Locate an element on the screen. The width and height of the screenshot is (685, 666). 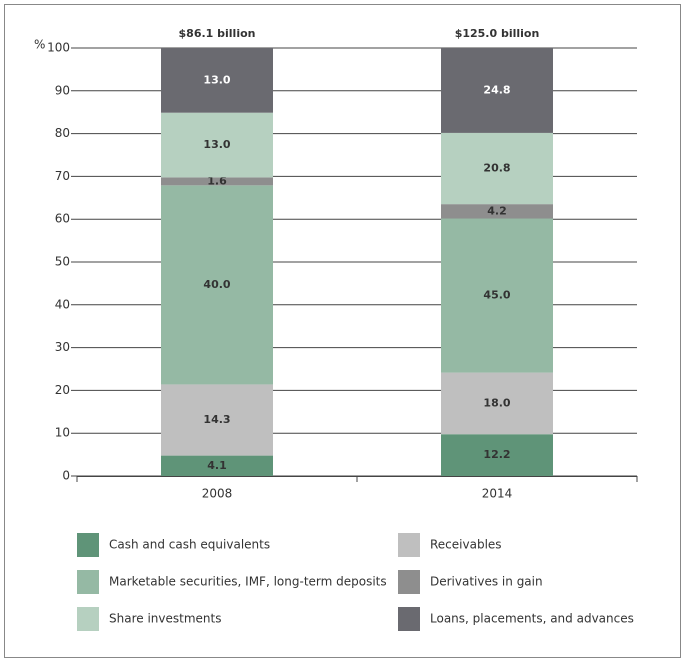
x-tick-label: 2014 is located at coordinates (497, 494).